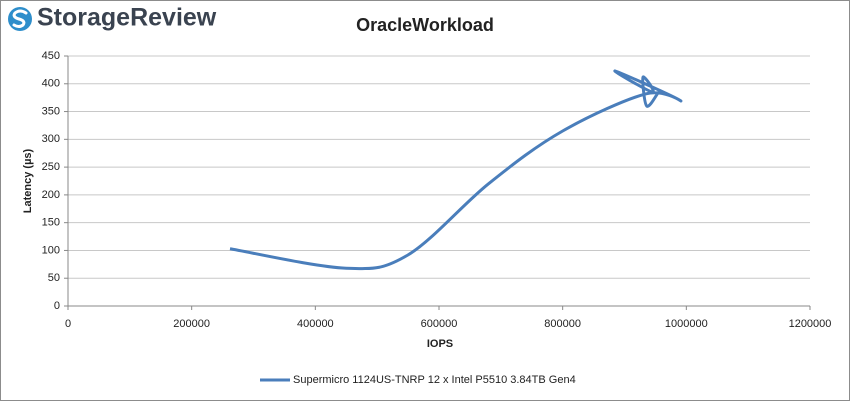 This screenshot has height=401, width=850. I want to click on y-tick-label: 450, so click(51, 56).